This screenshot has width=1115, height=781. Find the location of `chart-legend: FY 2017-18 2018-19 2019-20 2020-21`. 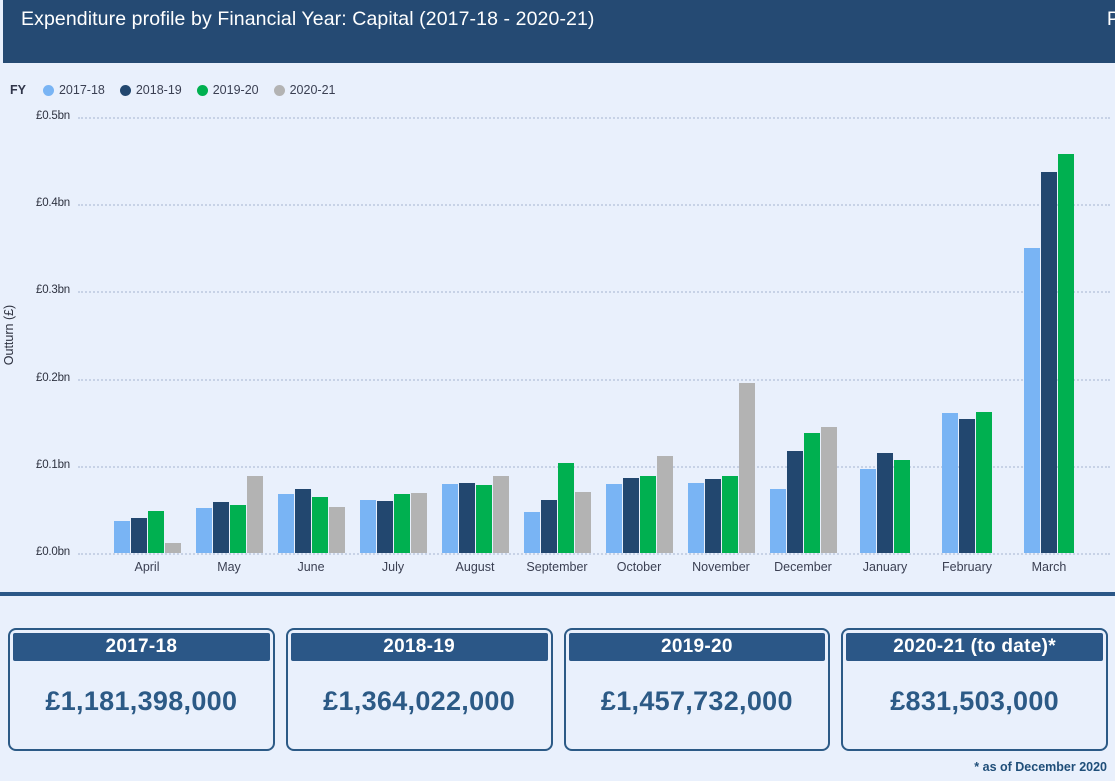

chart-legend: FY 2017-18 2018-19 2019-20 2020-21 is located at coordinates (172, 90).